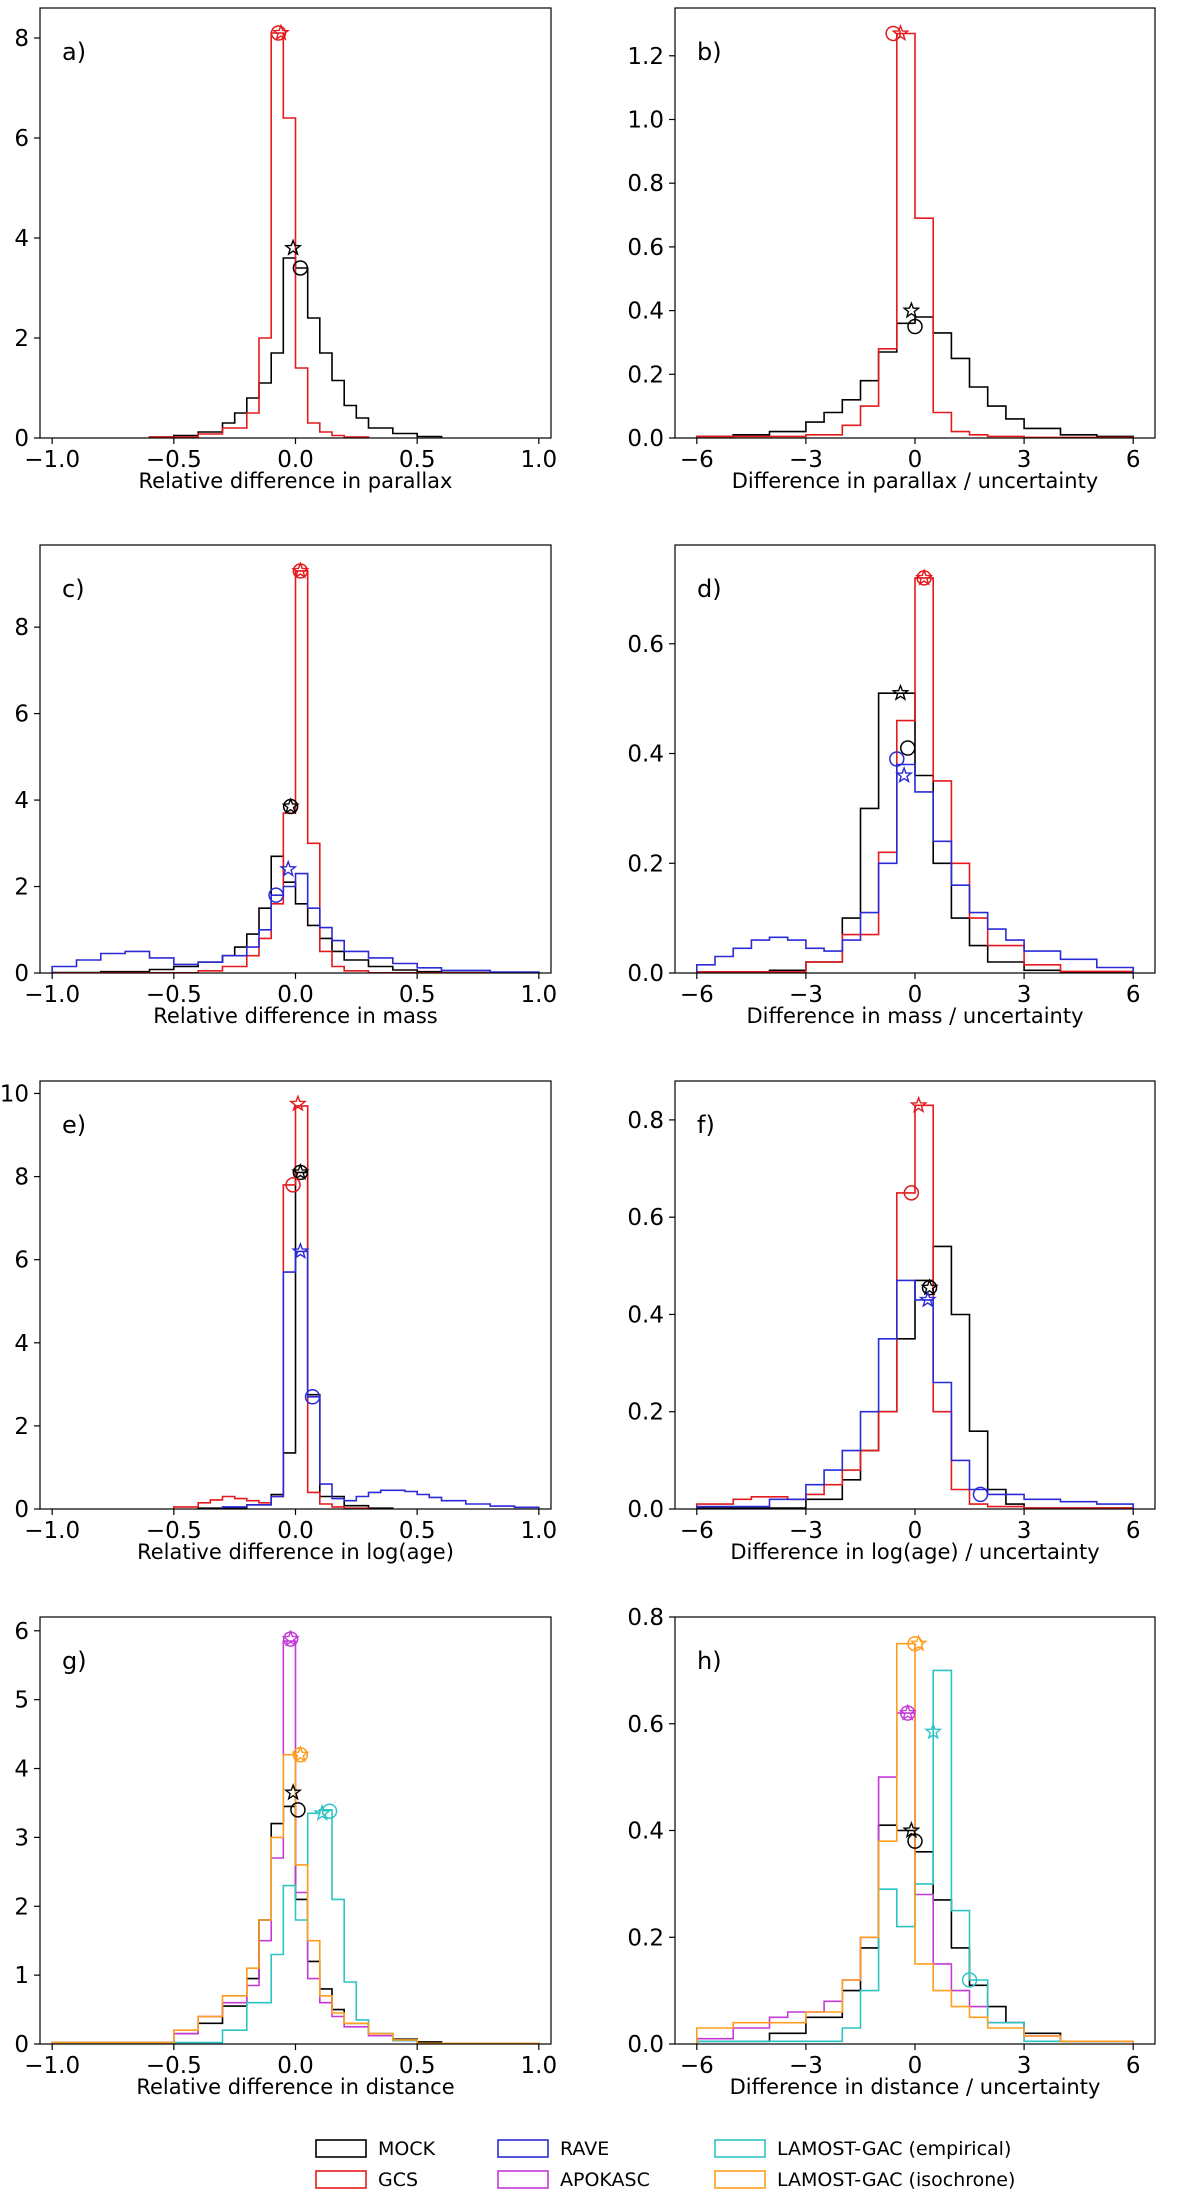 Image resolution: width=1200 pixels, height=2209 pixels. What do you see at coordinates (417, 995) in the screenshot?
I see `x-tick-label: 0.5` at bounding box center [417, 995].